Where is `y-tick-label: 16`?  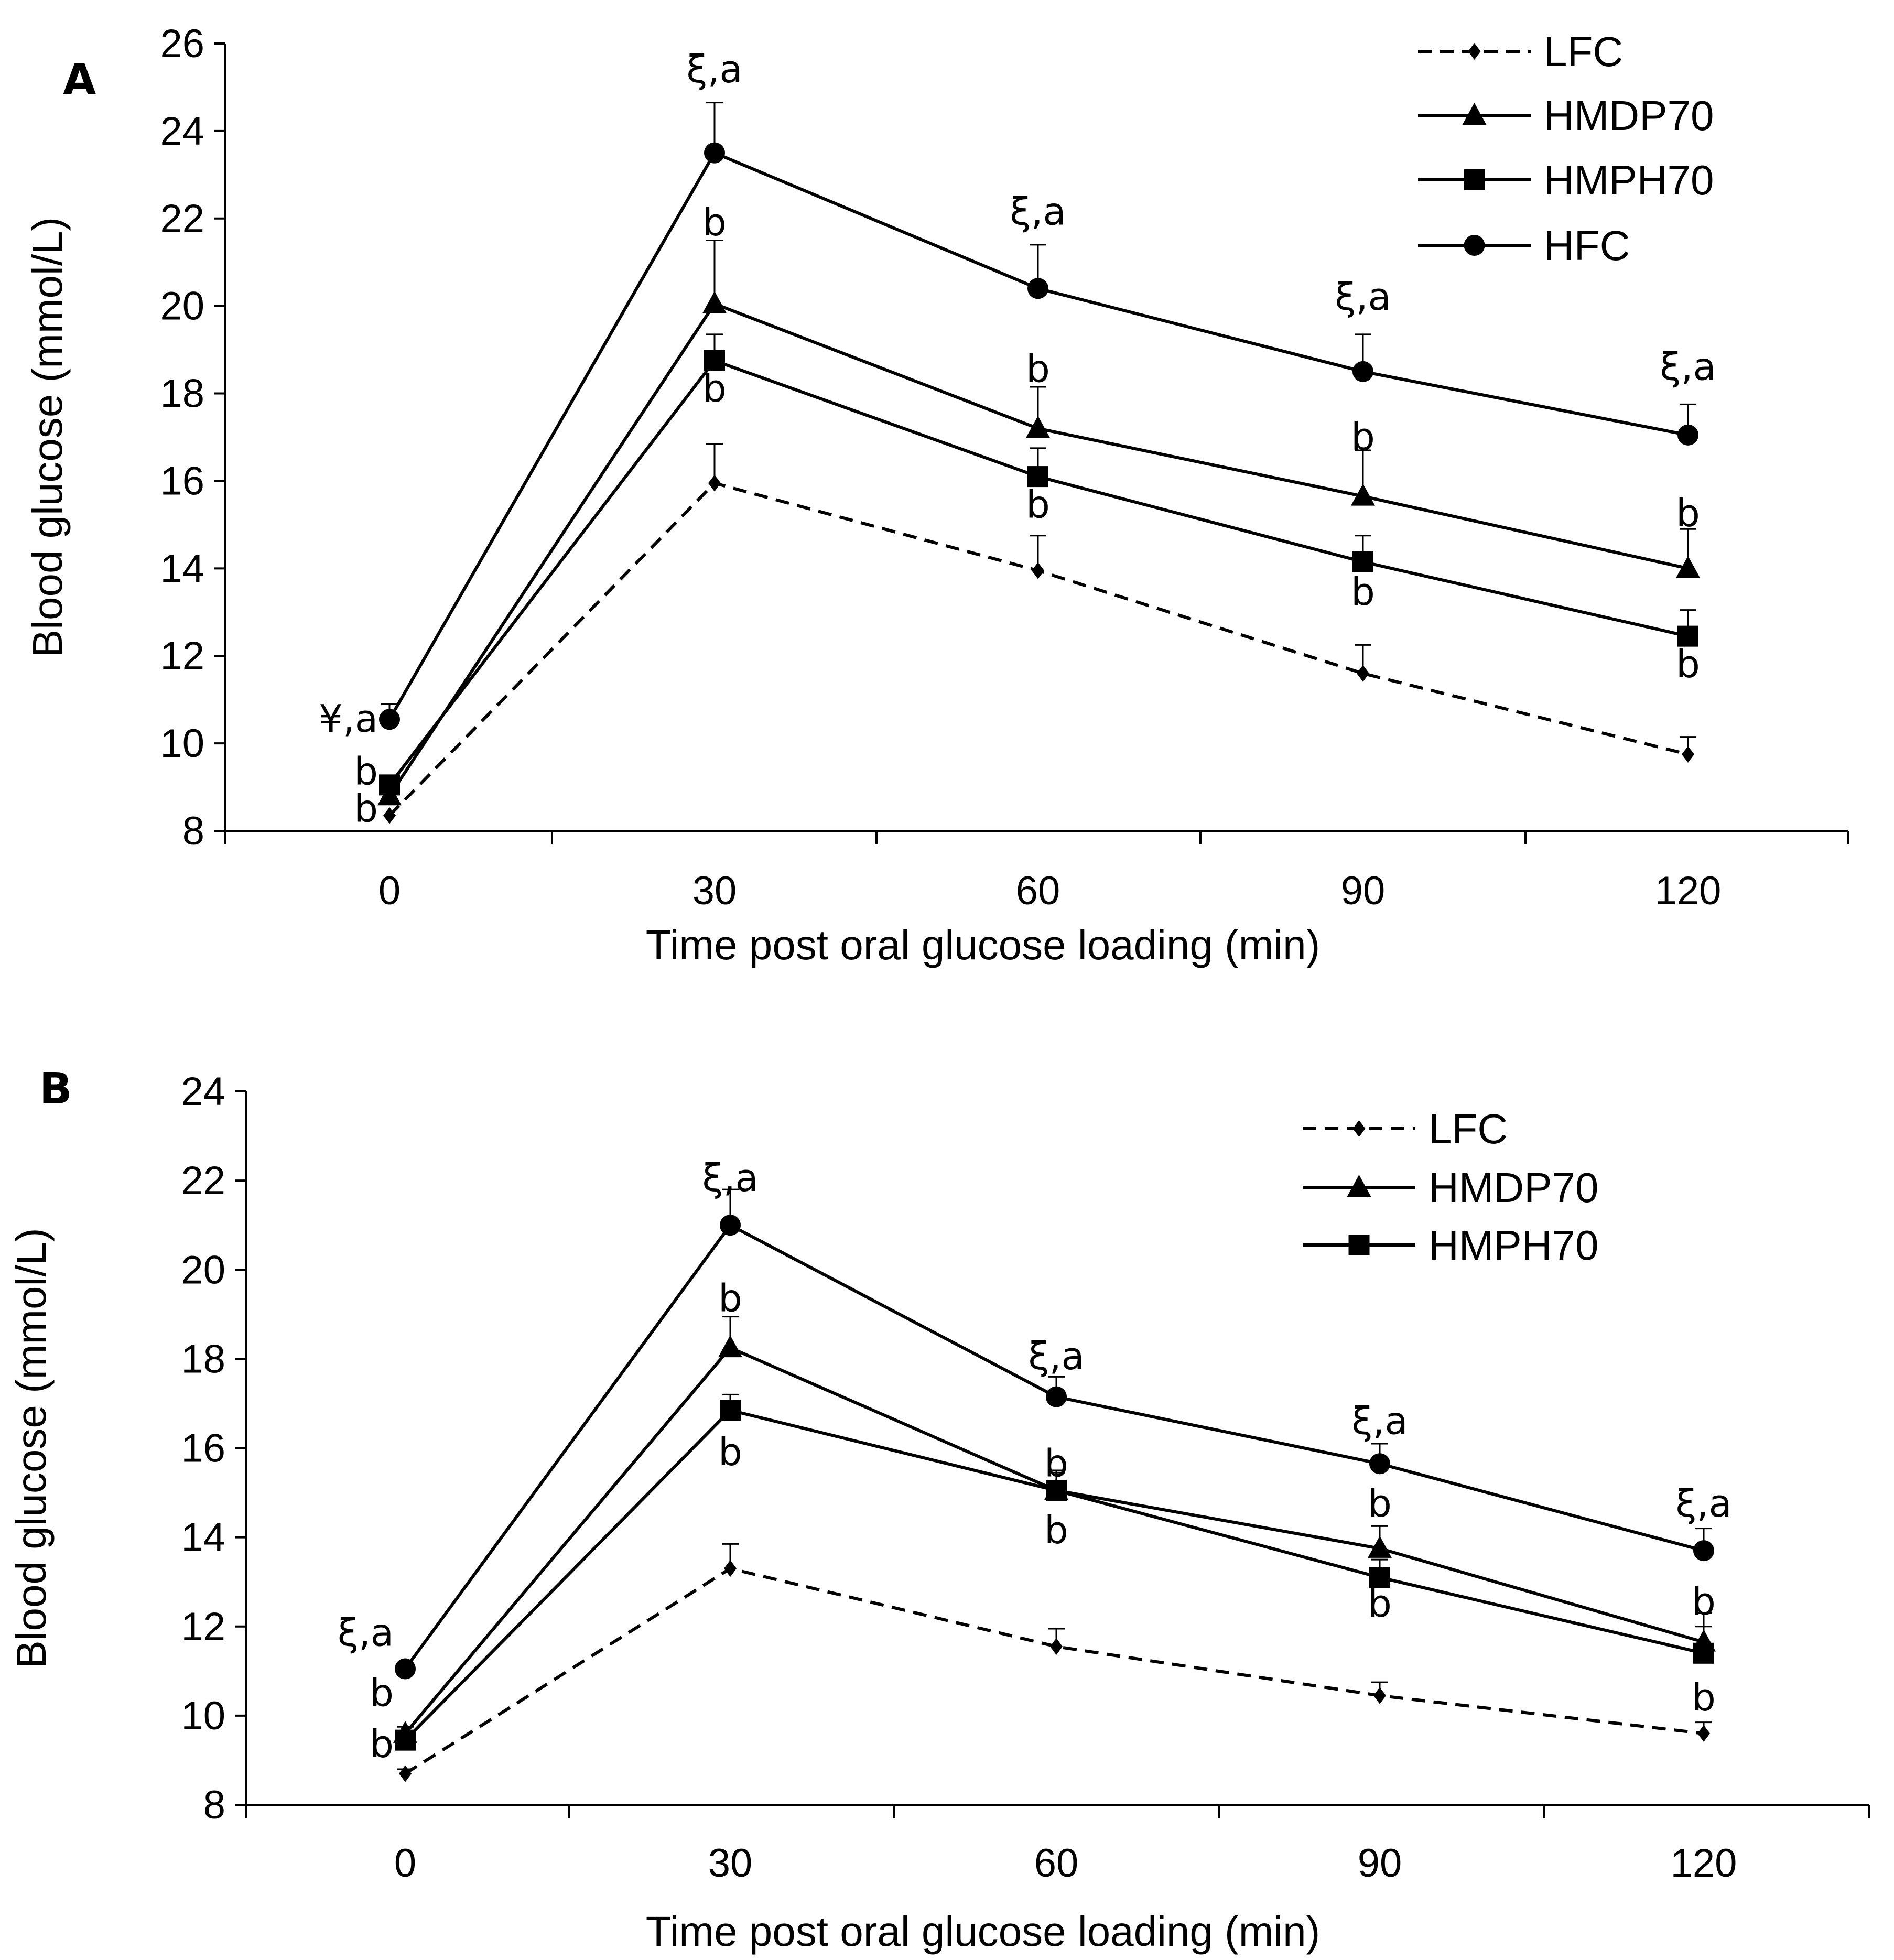
y-tick-label: 16 is located at coordinates (203, 1448).